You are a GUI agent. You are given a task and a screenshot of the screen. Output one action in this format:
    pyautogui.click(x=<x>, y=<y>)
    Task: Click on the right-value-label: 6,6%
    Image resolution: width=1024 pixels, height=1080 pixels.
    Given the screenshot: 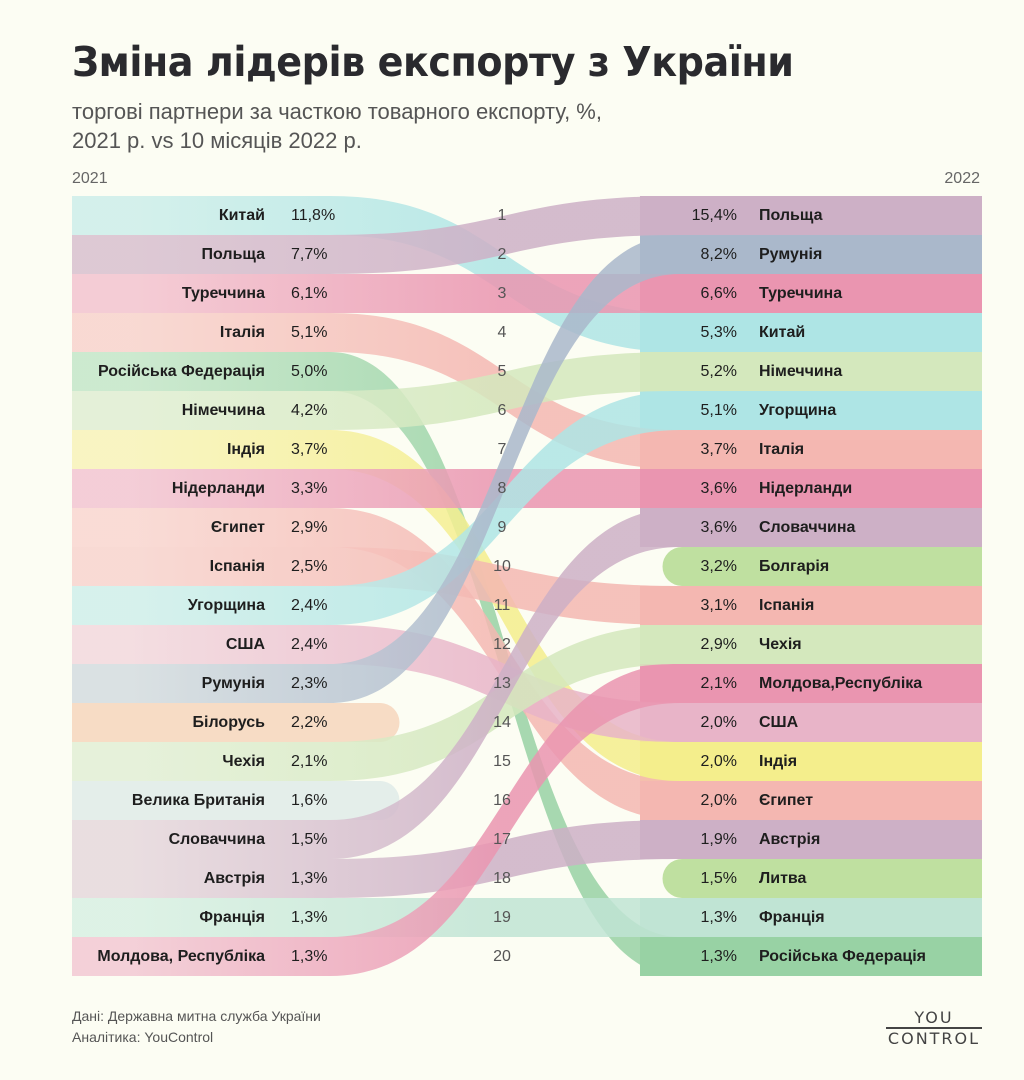 What is the action you would take?
    pyautogui.click(x=718, y=293)
    